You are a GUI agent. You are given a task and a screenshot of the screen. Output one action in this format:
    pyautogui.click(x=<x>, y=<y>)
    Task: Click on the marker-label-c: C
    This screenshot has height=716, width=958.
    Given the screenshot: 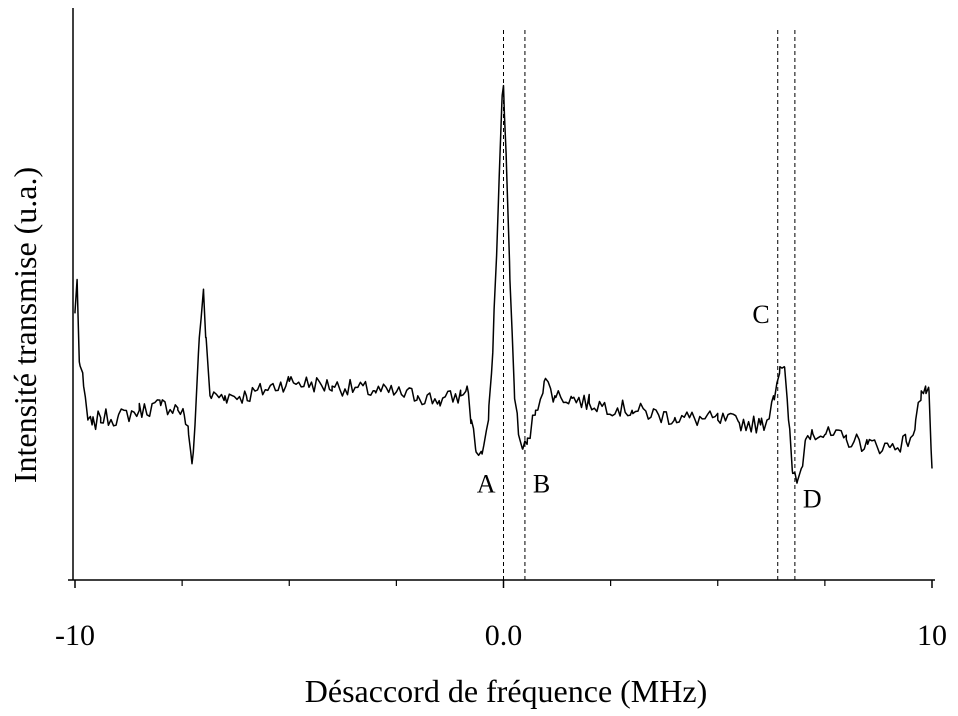 What is the action you would take?
    pyautogui.click(x=760, y=314)
    